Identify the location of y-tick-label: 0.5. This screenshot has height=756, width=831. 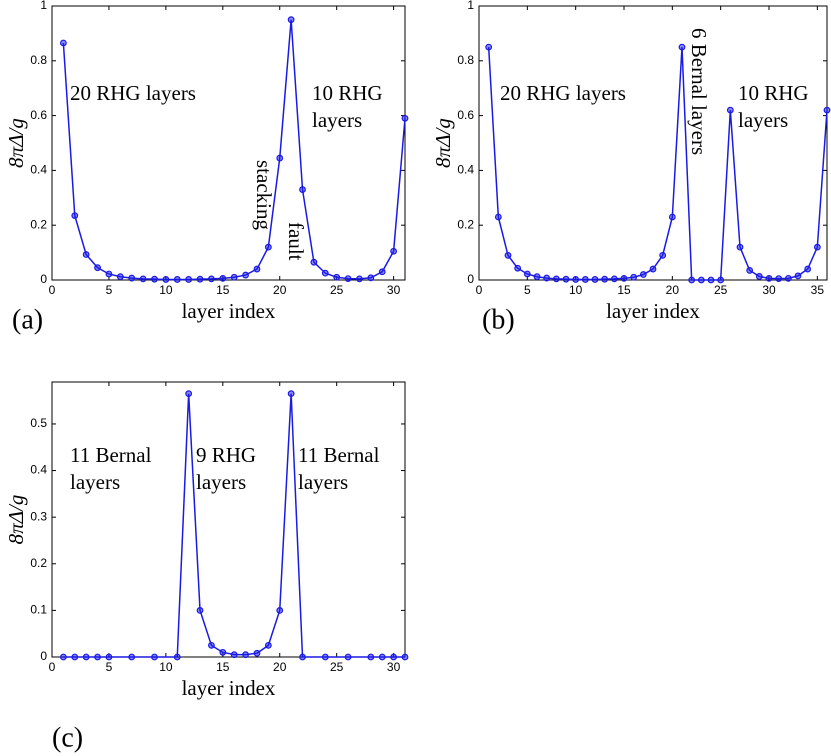
(38, 423).